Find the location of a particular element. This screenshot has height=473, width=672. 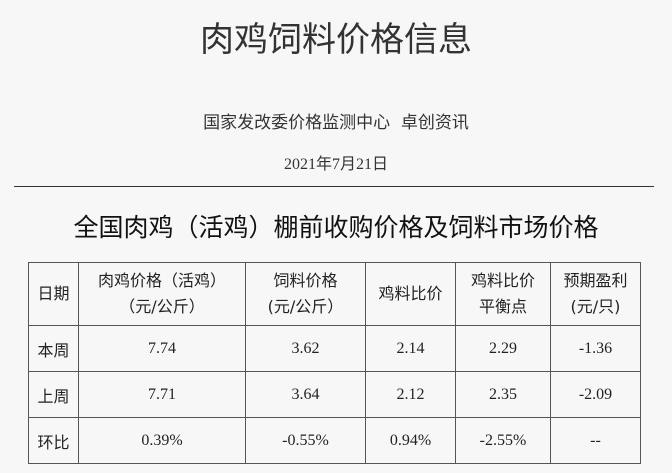

column-header: 鸡料比价 平衡点 is located at coordinates (503, 294).